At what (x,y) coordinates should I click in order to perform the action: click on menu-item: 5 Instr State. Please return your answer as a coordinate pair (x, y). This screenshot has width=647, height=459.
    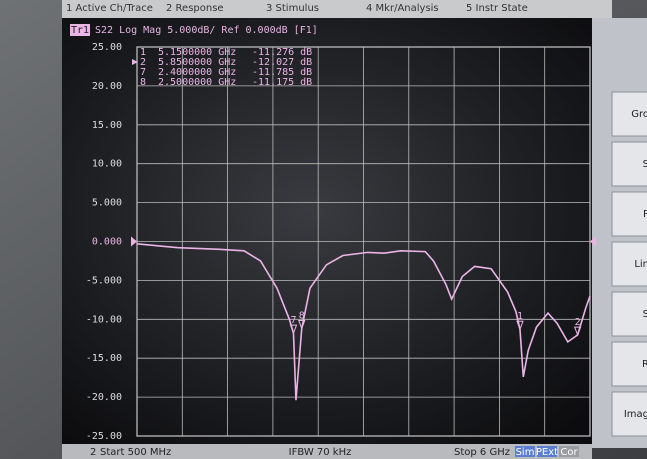
    Looking at the image, I should click on (497, 8).